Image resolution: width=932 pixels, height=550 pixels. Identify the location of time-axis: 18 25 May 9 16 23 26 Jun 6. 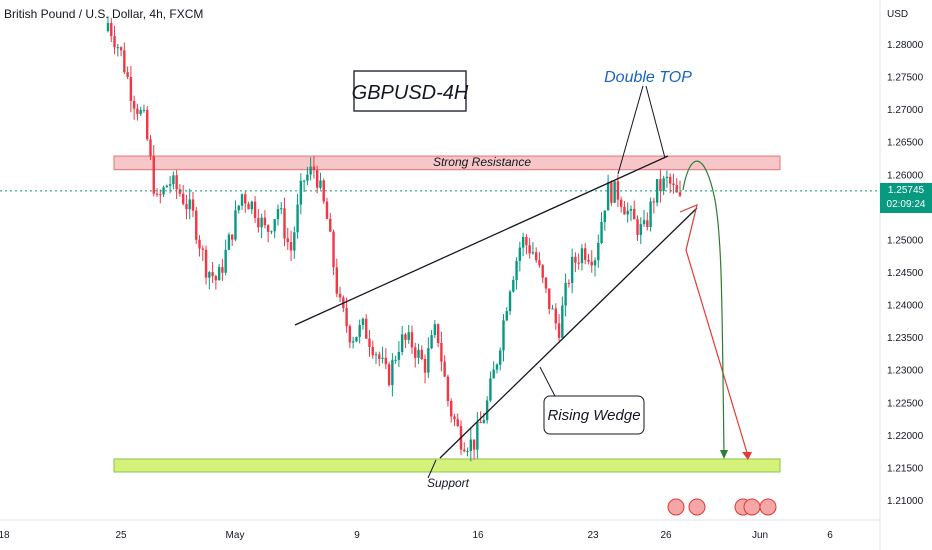
(416, 535).